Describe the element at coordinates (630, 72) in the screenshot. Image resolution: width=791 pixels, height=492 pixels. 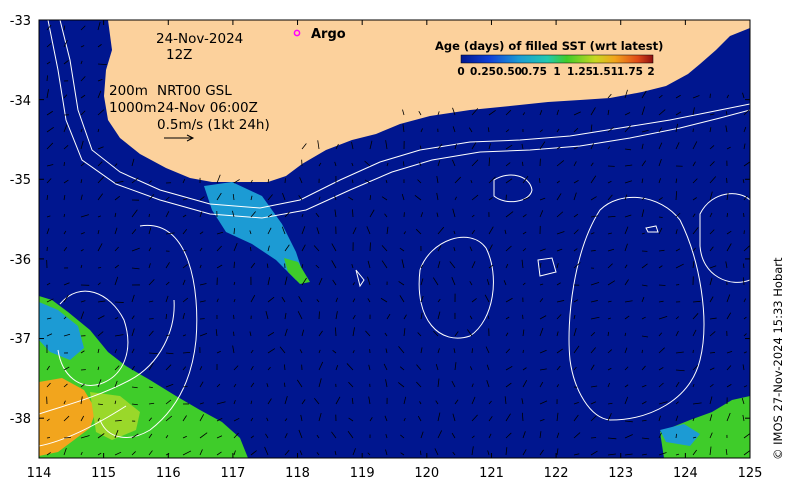
I see `colorbar-tick-label: 1.75` at that location.